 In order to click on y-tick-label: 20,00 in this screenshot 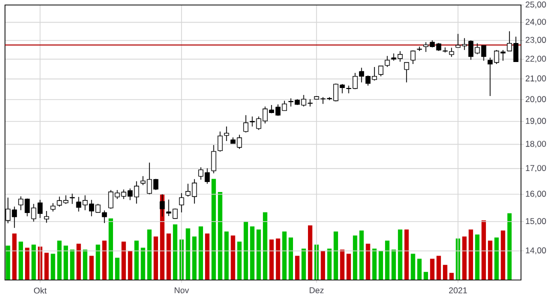, I will do `click(536, 100)`.